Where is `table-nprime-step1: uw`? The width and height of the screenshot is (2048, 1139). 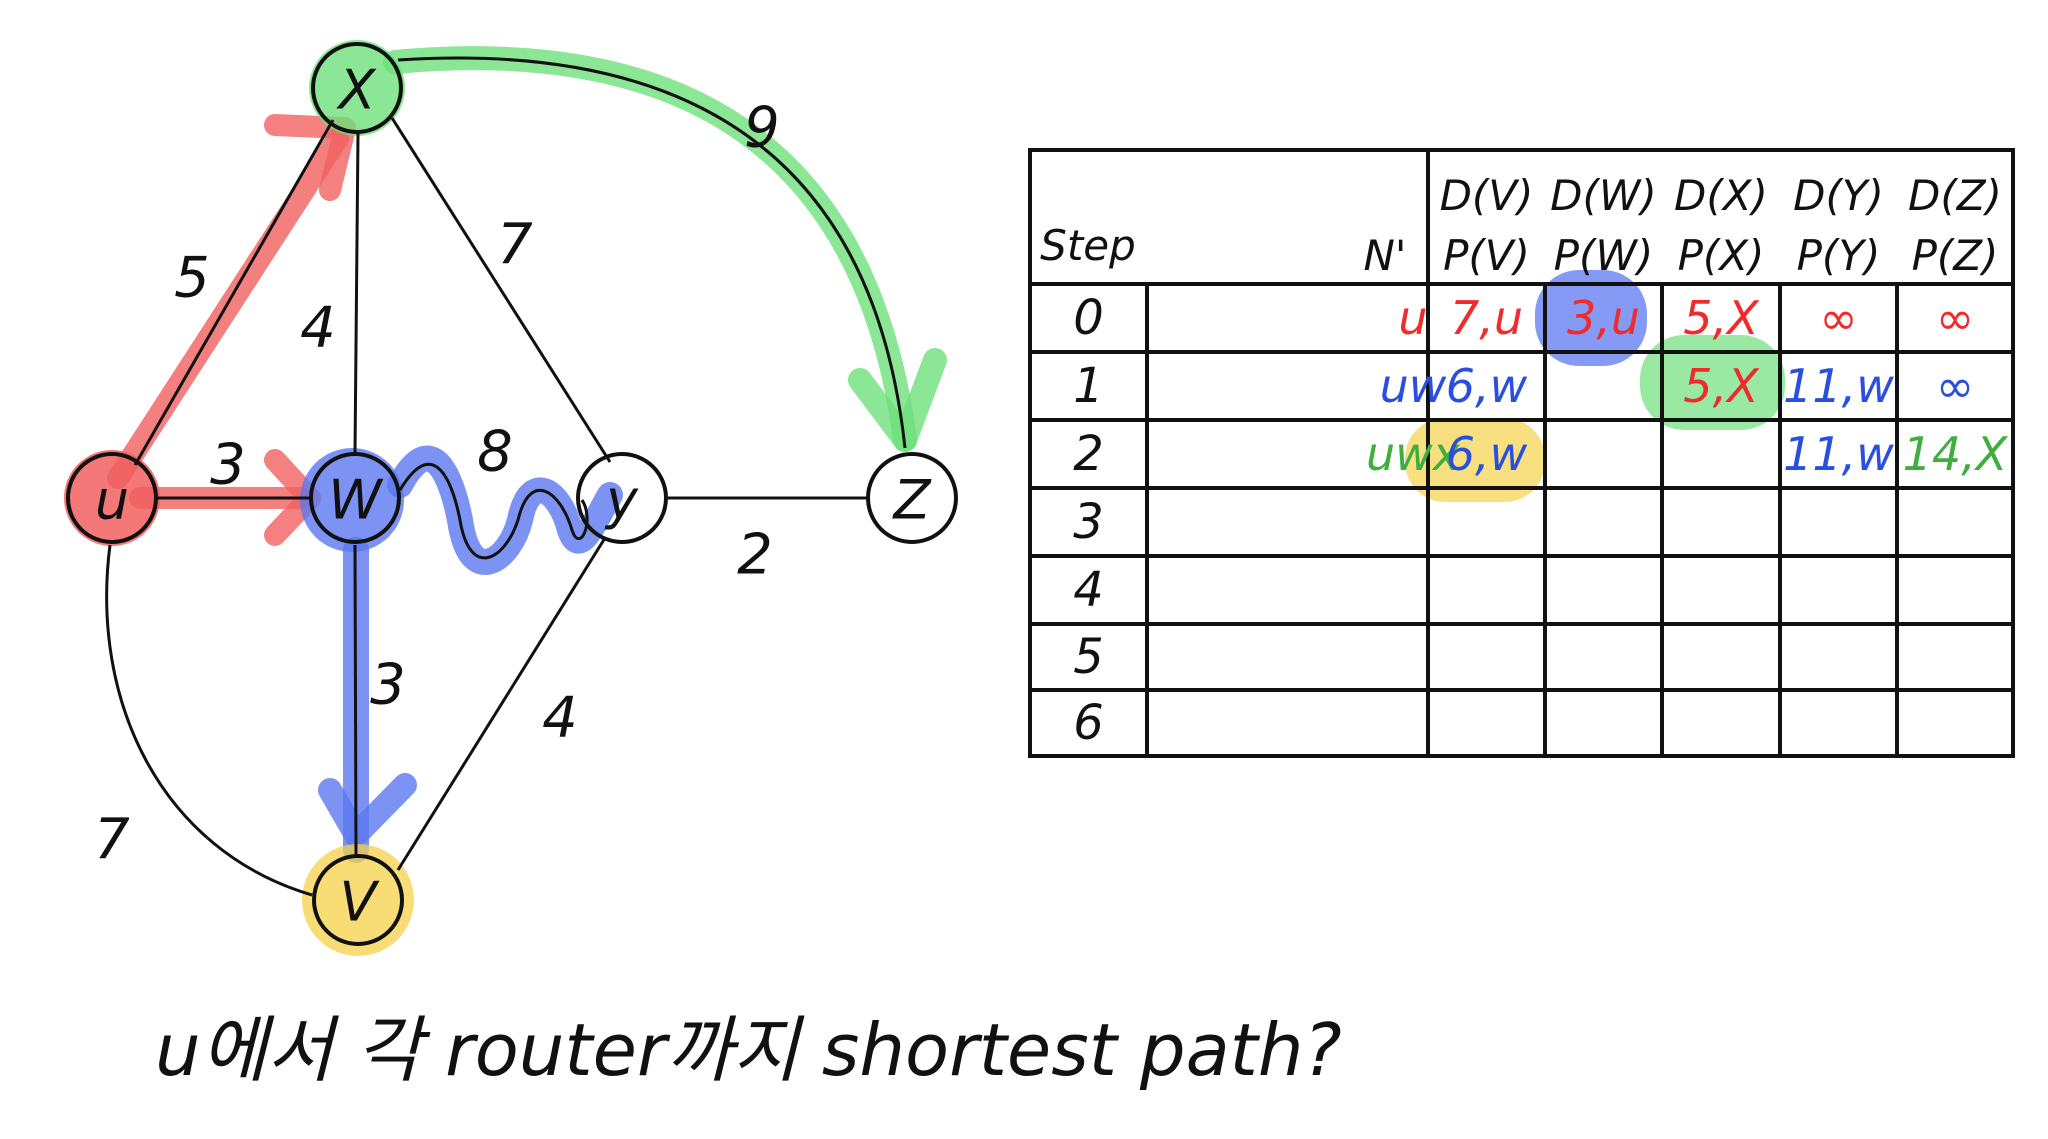 table-nprime-step1: uw is located at coordinates (1413, 386).